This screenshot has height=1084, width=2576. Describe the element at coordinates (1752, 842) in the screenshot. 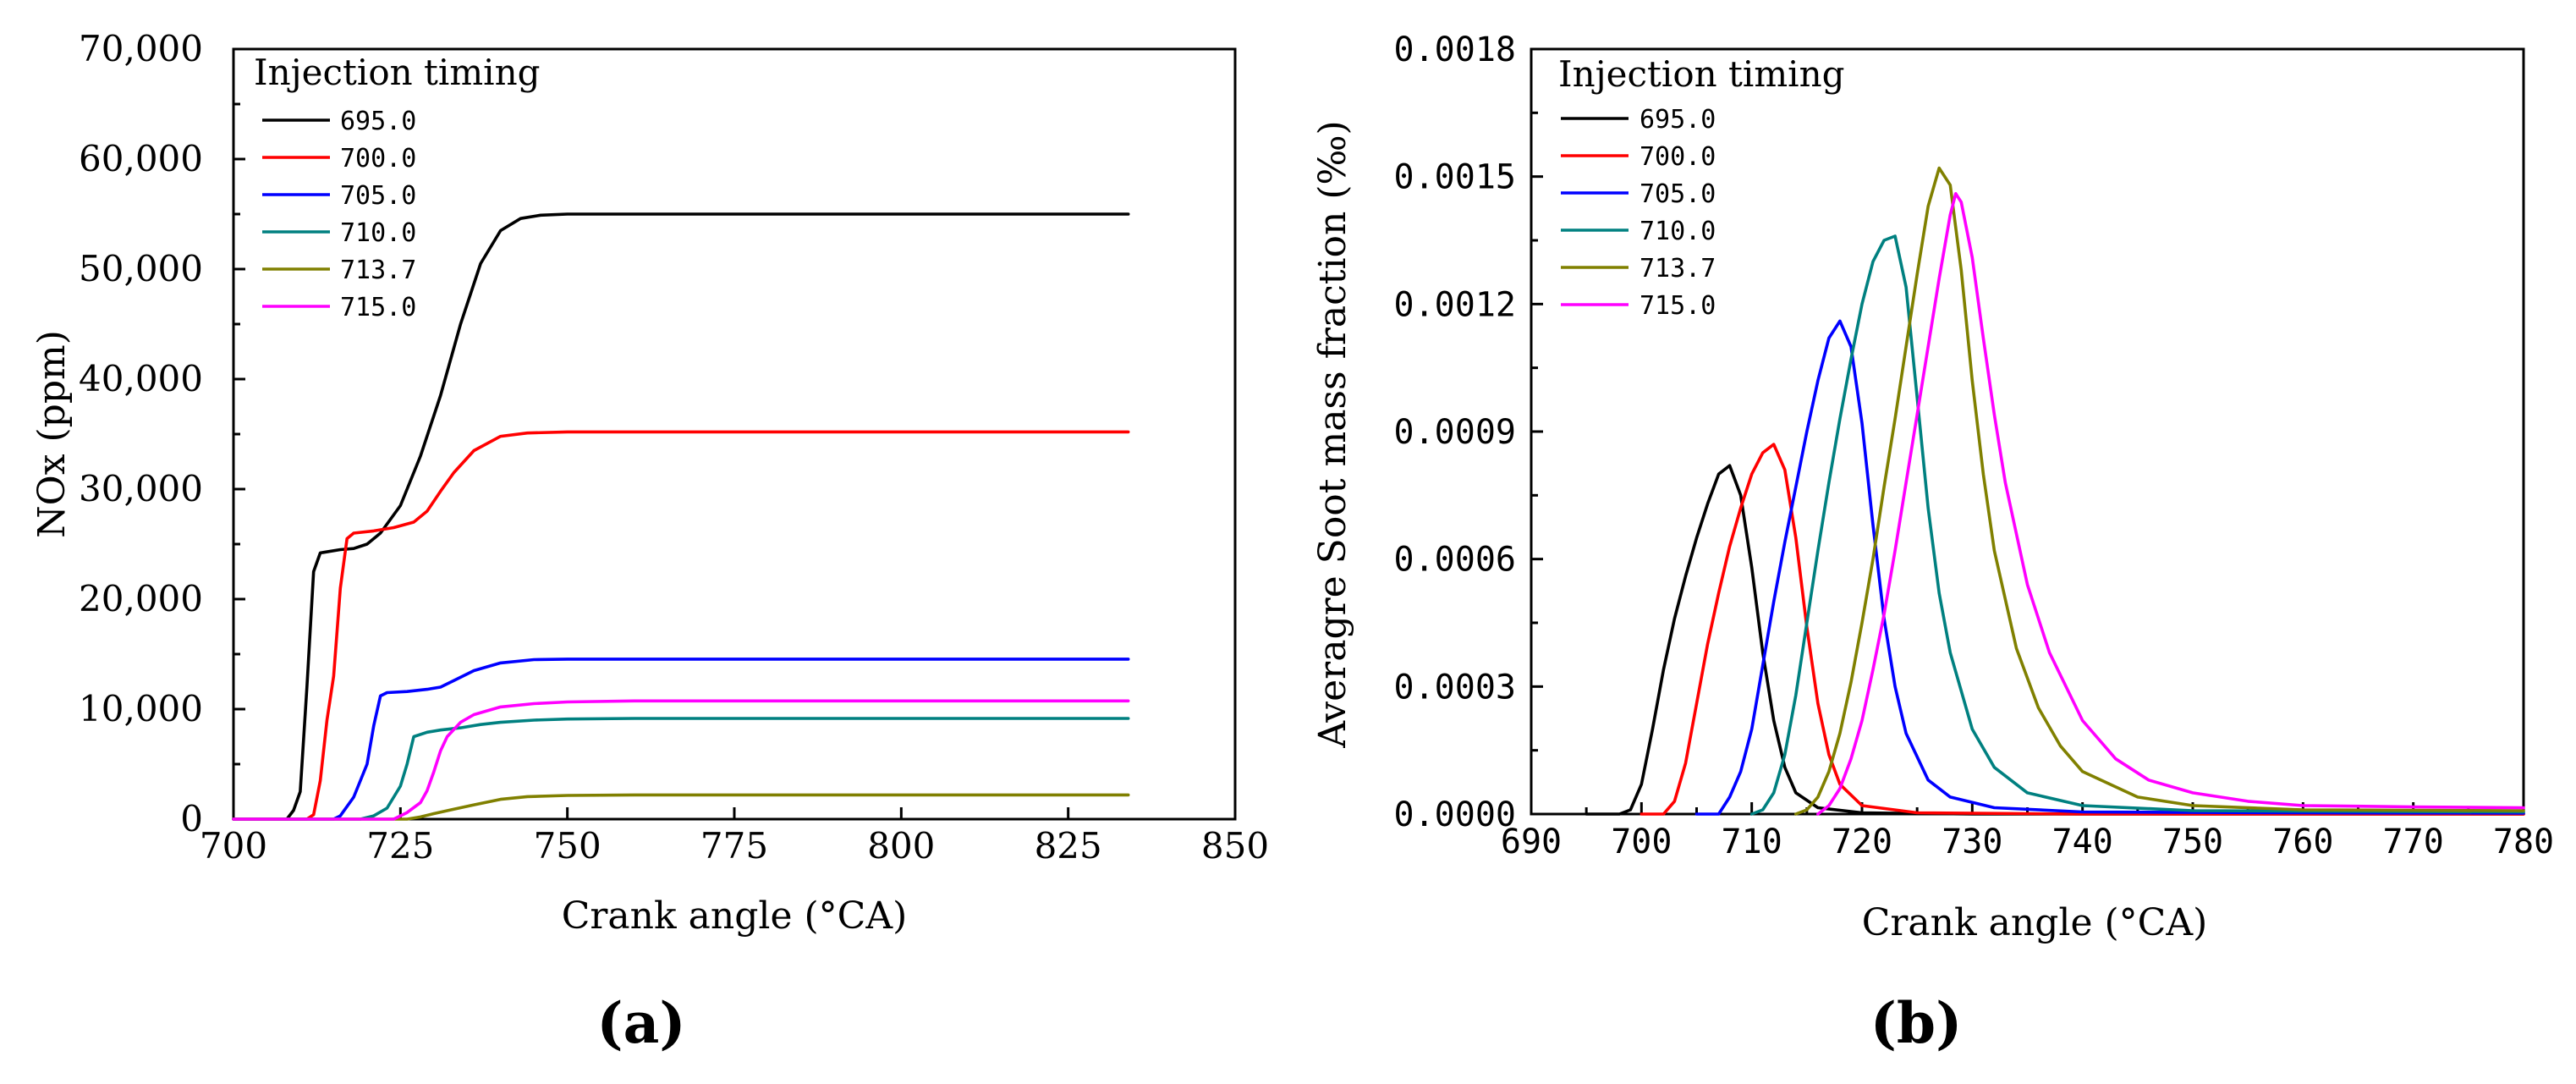

I see `x-tick-label: 710` at that location.